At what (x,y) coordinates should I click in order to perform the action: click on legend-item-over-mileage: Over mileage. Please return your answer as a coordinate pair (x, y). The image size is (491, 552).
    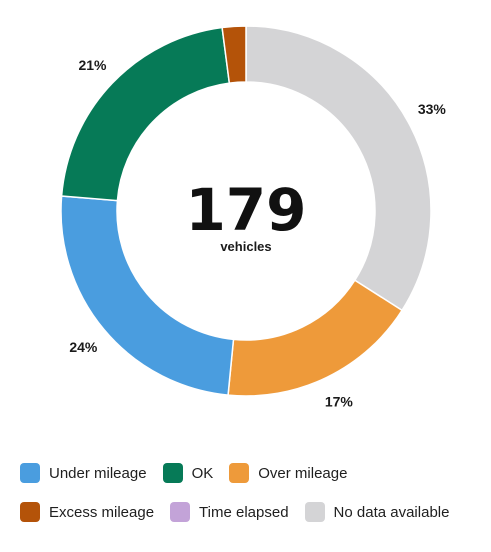
    Looking at the image, I should click on (288, 473).